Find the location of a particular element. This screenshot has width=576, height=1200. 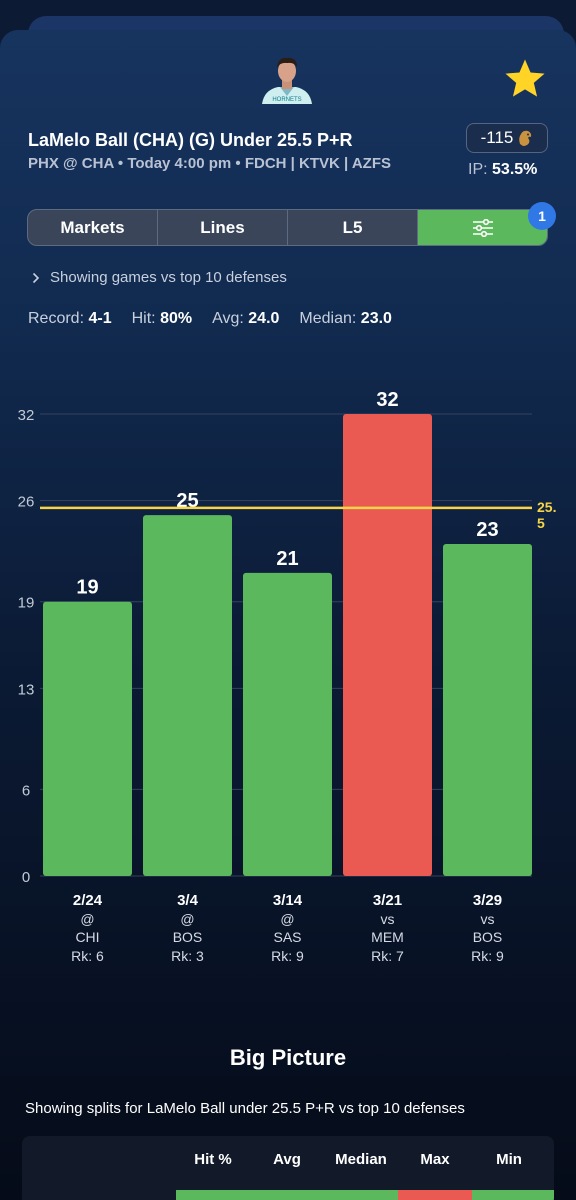

bar-value-label: 21 is located at coordinates (287, 559).